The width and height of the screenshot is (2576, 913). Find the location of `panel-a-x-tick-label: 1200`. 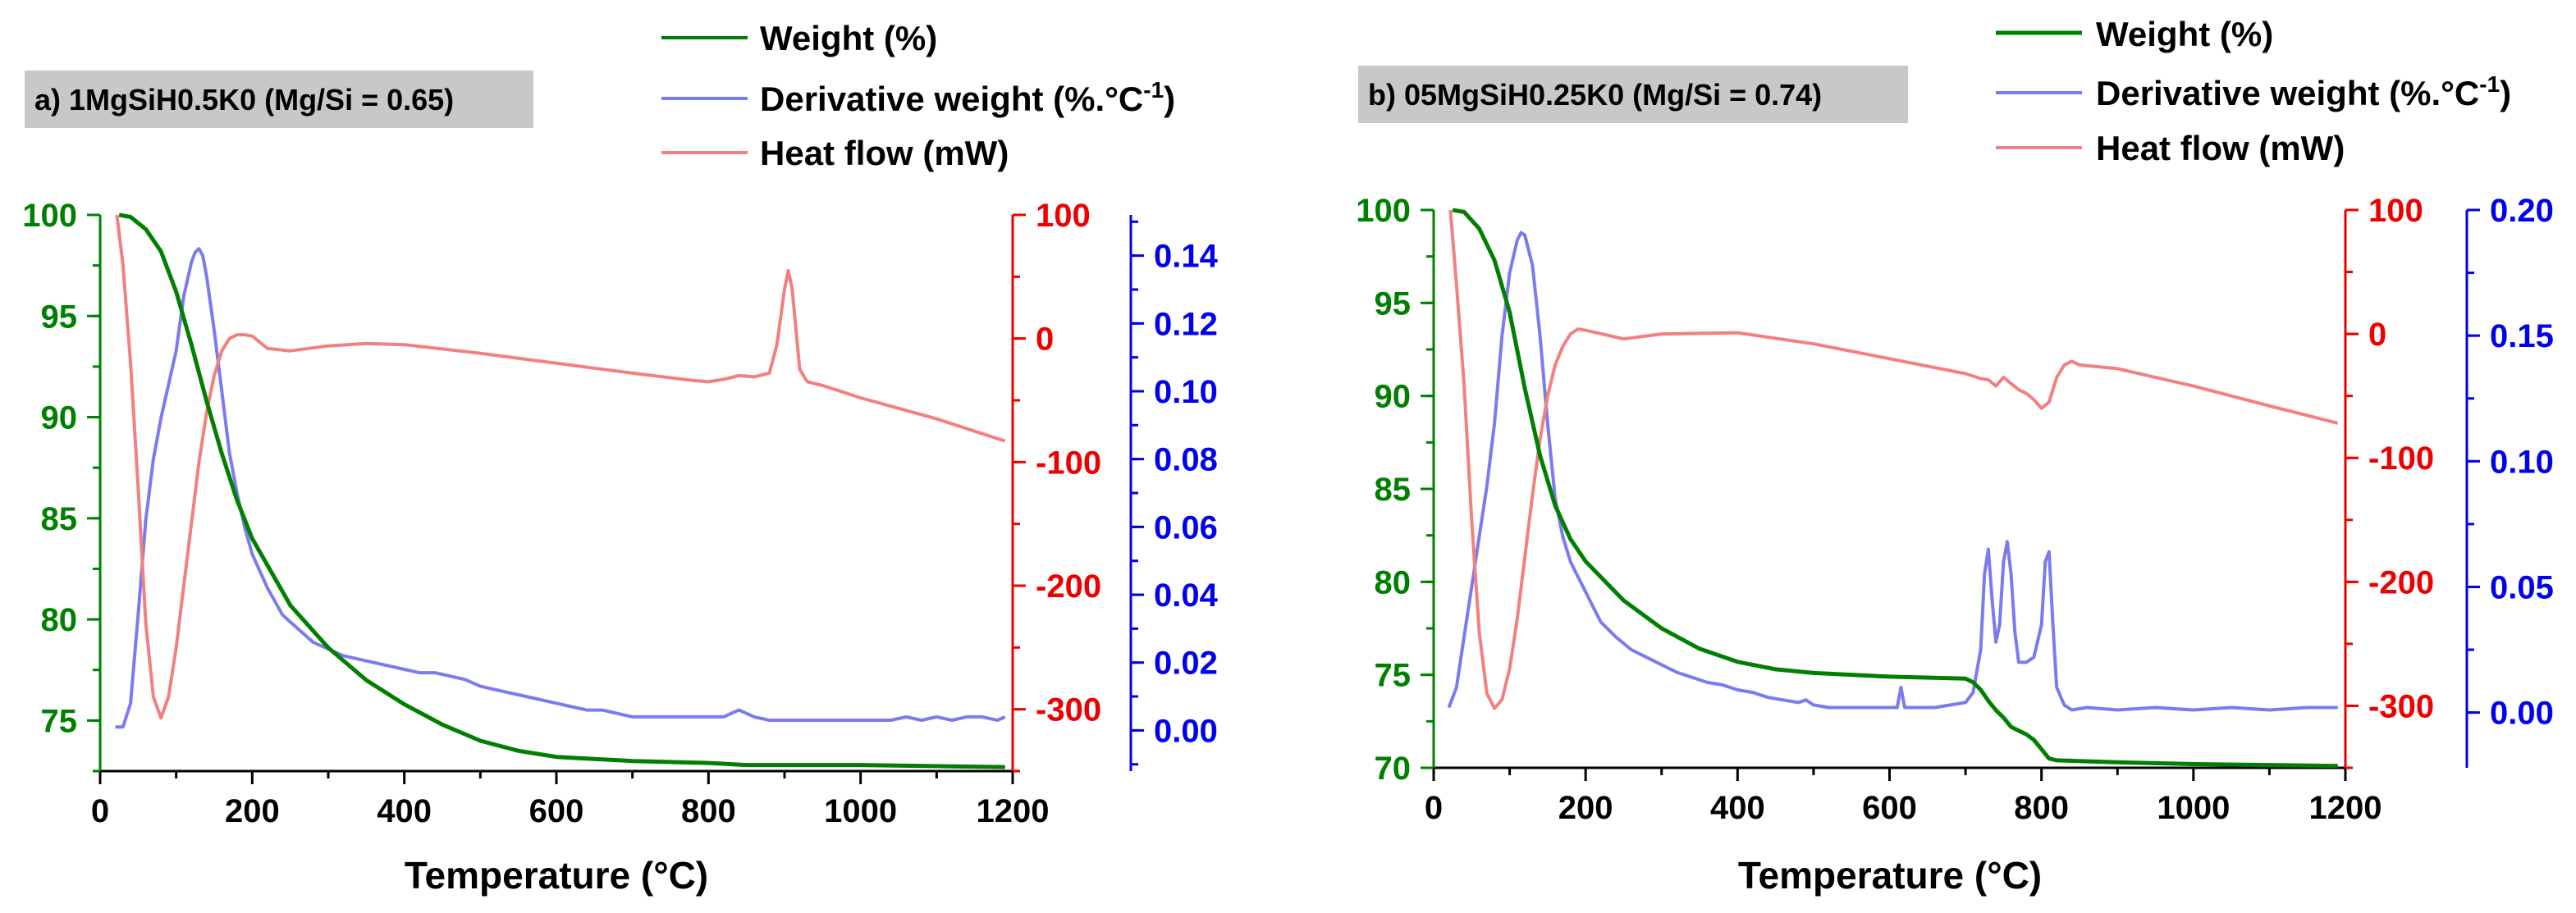

panel-a-x-tick-label: 1200 is located at coordinates (1013, 811).